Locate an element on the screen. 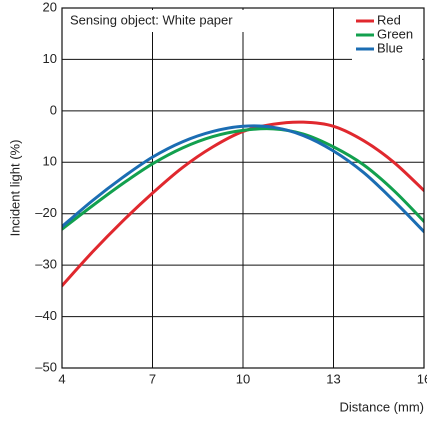  x-tick-label: 7 is located at coordinates (152, 378).